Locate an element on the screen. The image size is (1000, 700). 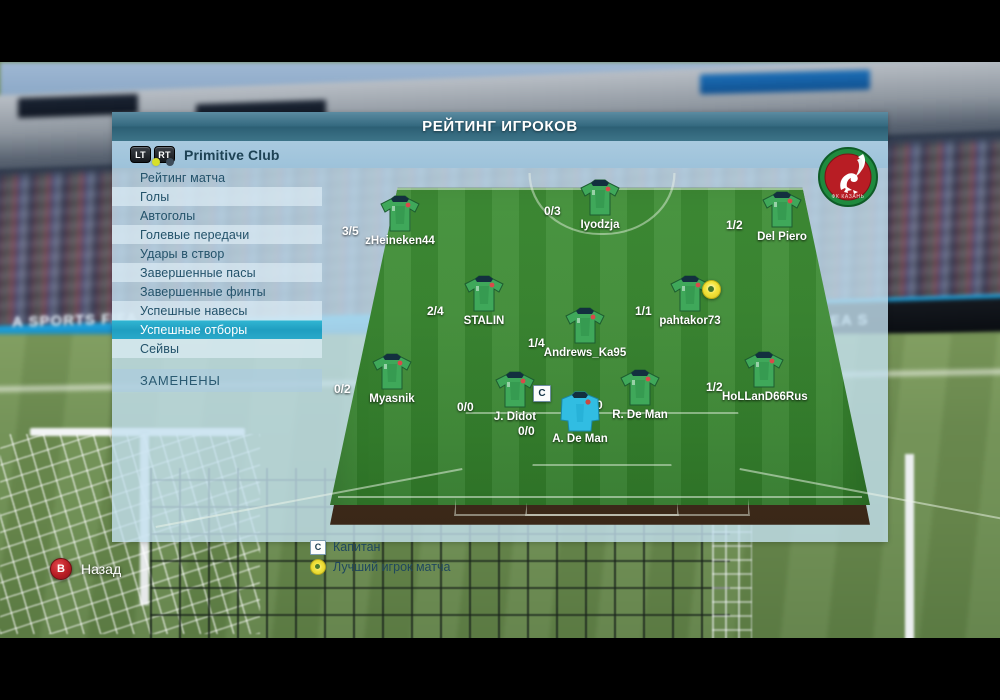
player-marker: 1/4 Andrews_Ka95 is located at coordinates (577, 332).